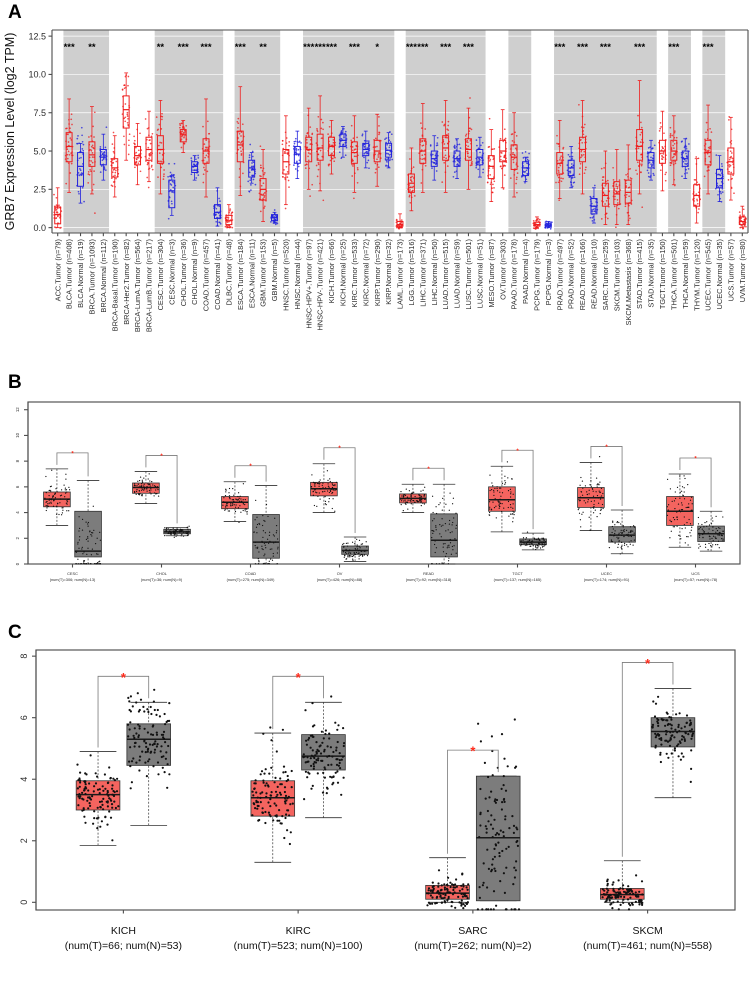  I want to click on panel-a-x-axis-label: KIRC.Tumor (n=533), so click(354, 273).